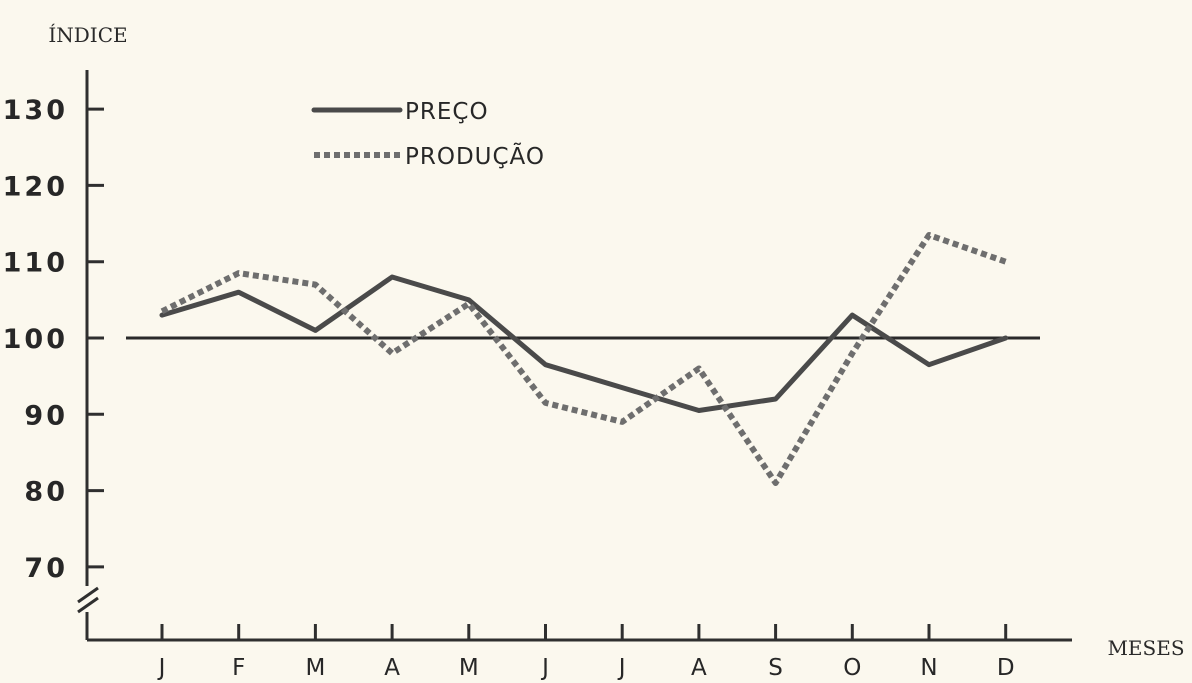 The image size is (1192, 683). What do you see at coordinates (46, 492) in the screenshot?
I see `y-tick-label: 80` at bounding box center [46, 492].